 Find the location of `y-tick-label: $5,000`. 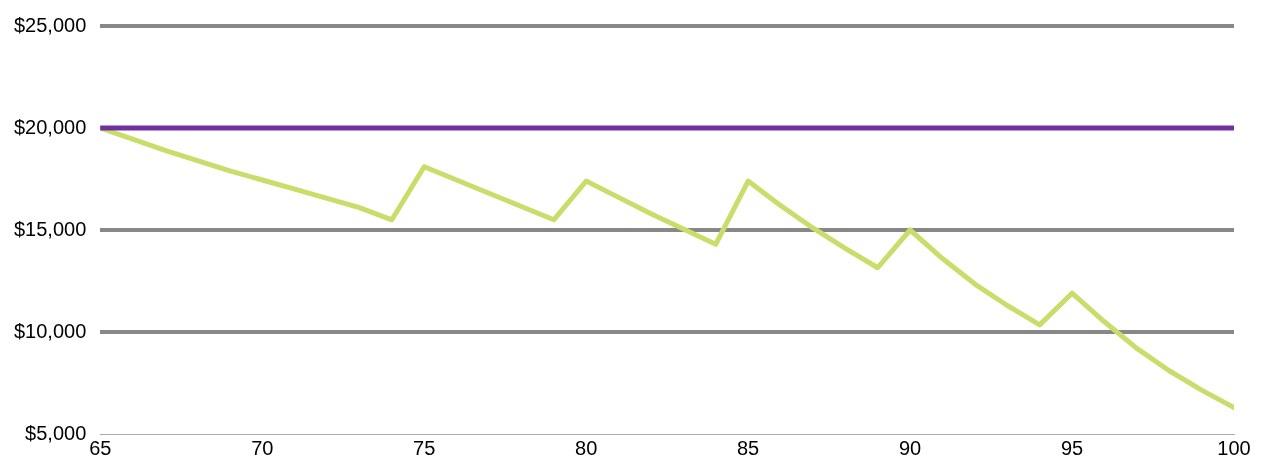

y-tick-label: $5,000 is located at coordinates (56, 432).